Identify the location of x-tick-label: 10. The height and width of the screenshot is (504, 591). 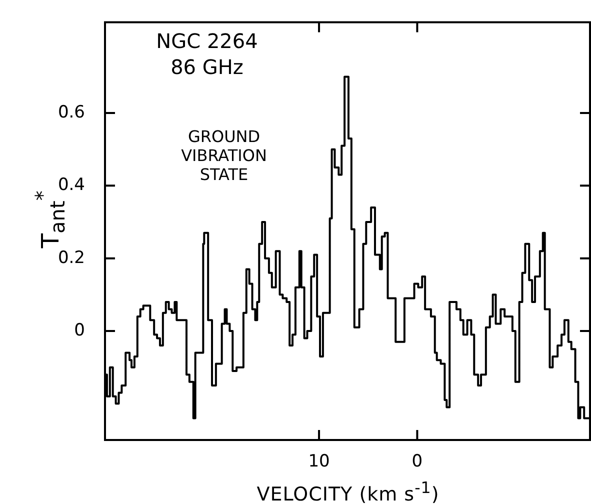
(319, 462).